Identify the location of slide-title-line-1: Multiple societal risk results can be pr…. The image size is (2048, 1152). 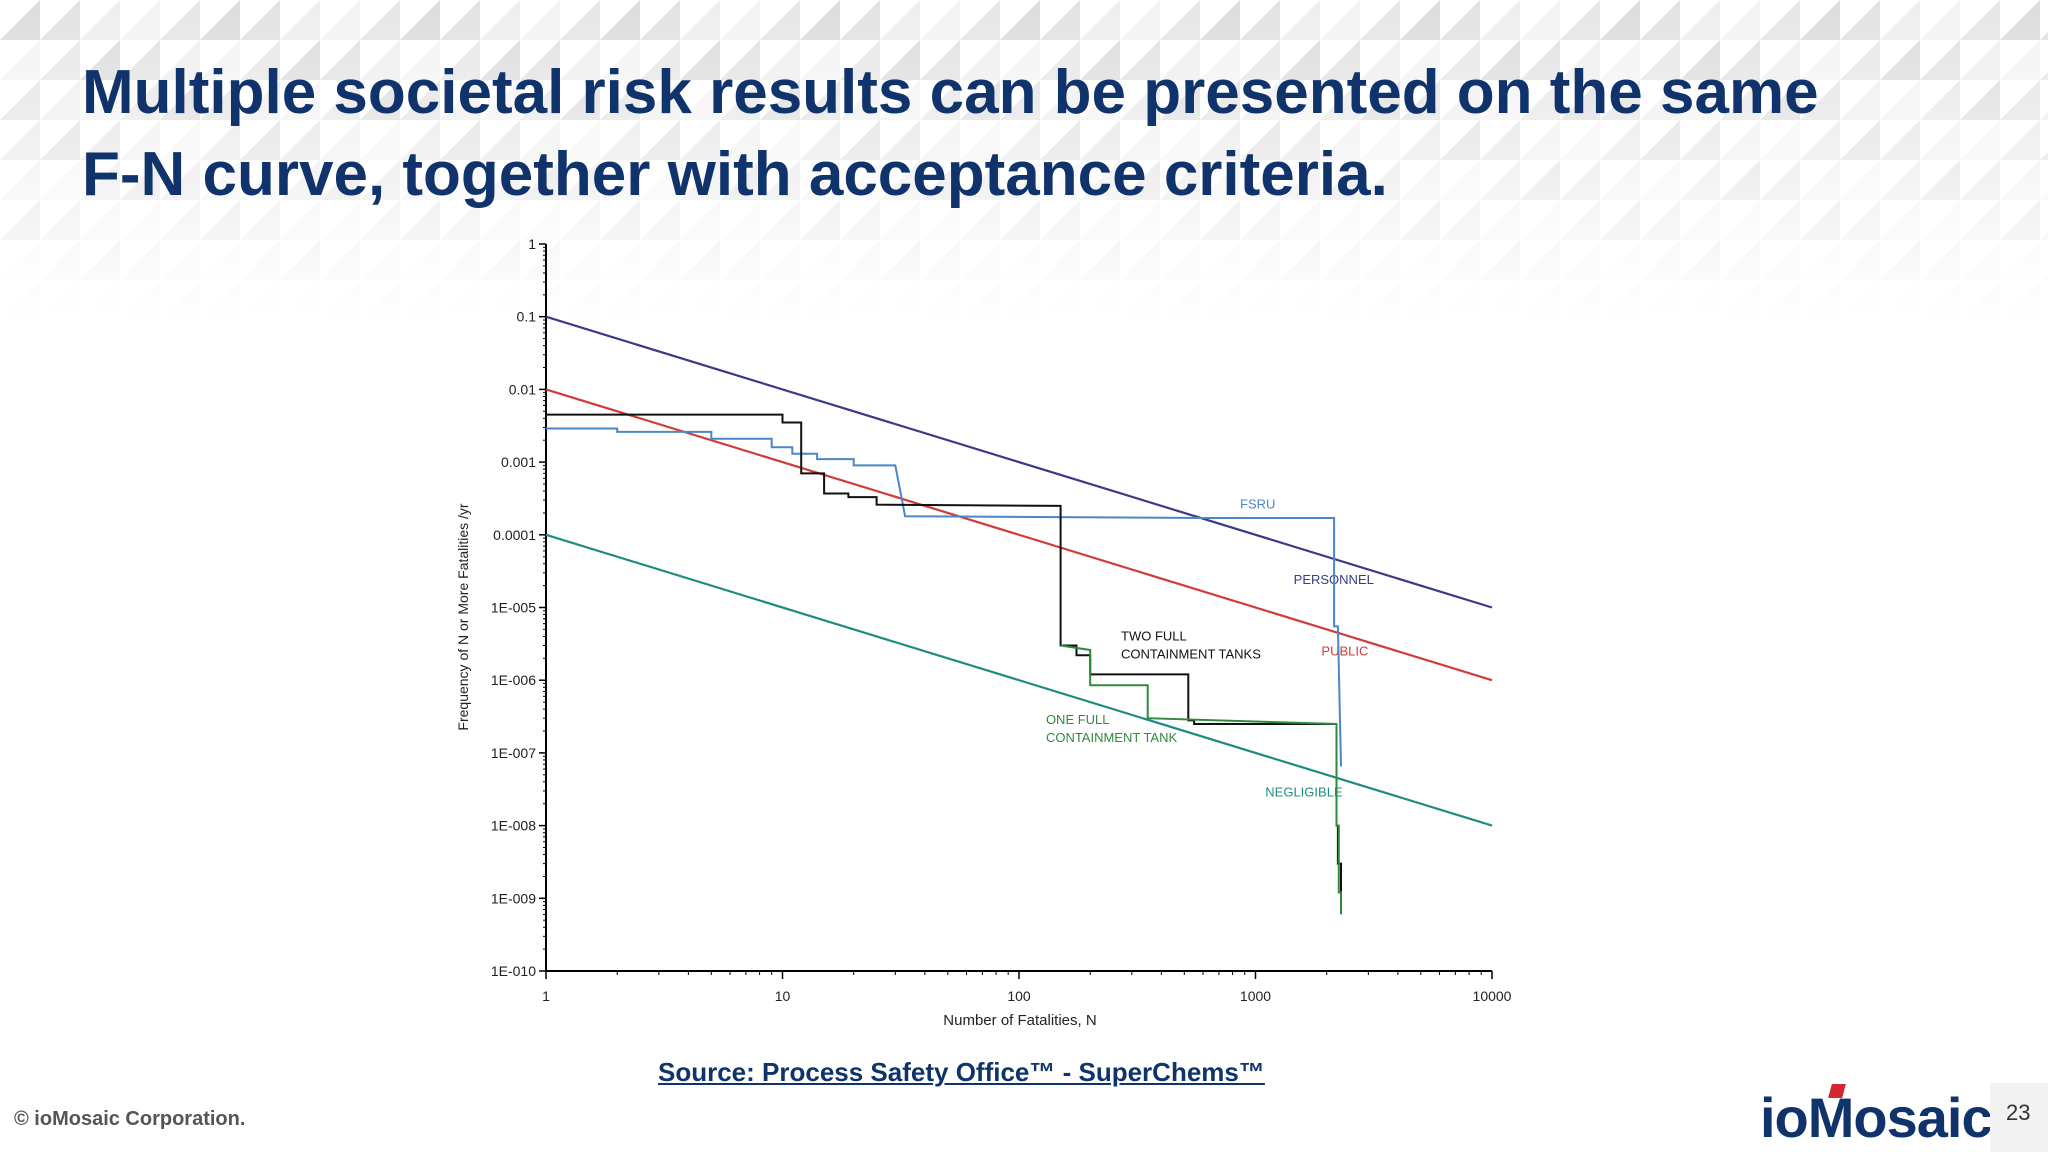
(950, 92).